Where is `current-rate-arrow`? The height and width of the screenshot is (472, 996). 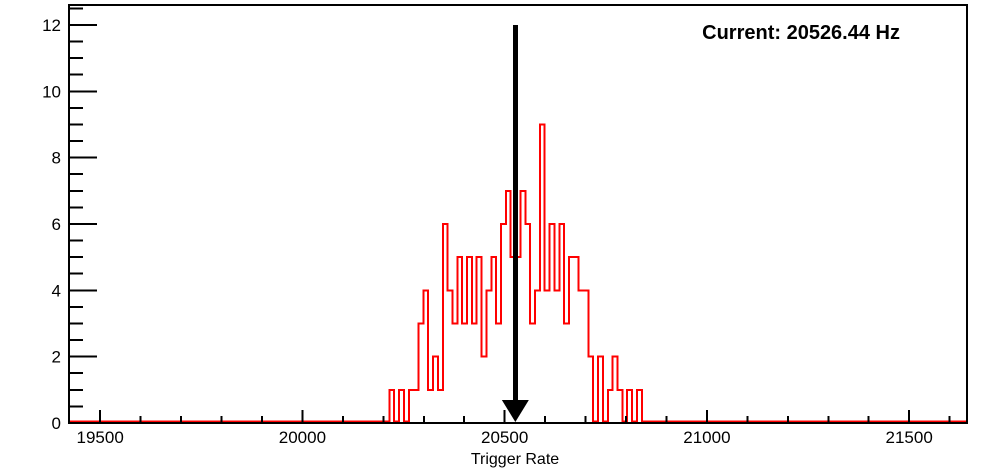 current-rate-arrow is located at coordinates (515, 223).